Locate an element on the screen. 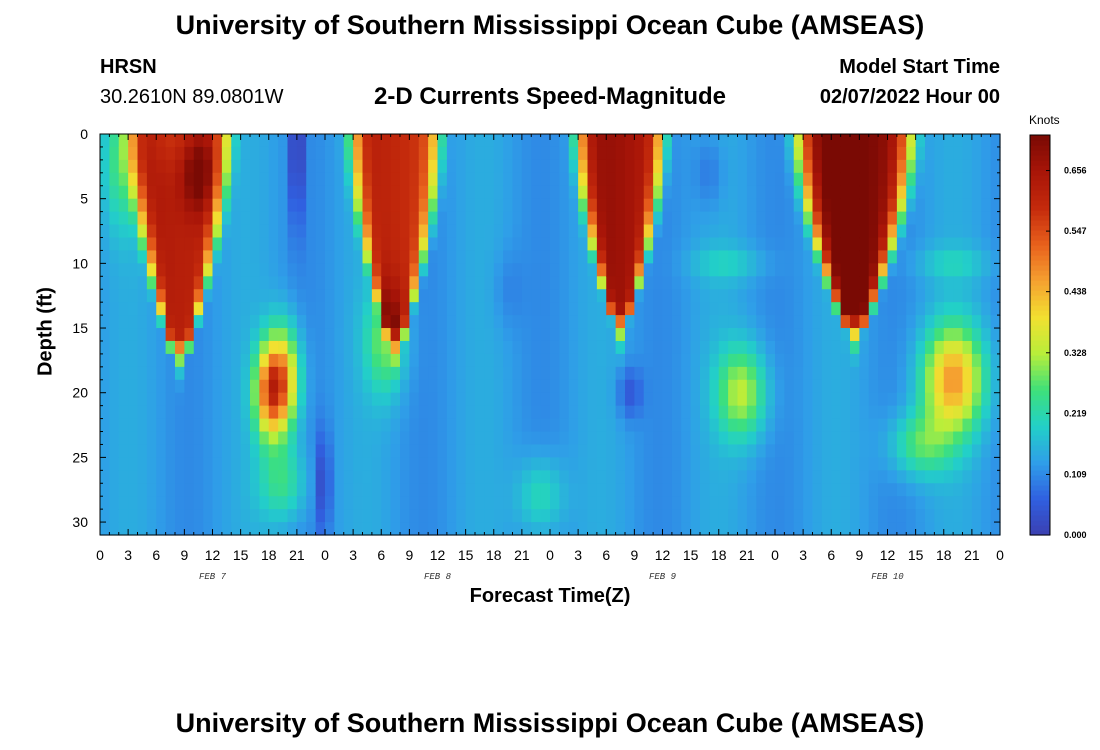 The height and width of the screenshot is (750, 1100). colorbar-segment is located at coordinates (1040, 368).